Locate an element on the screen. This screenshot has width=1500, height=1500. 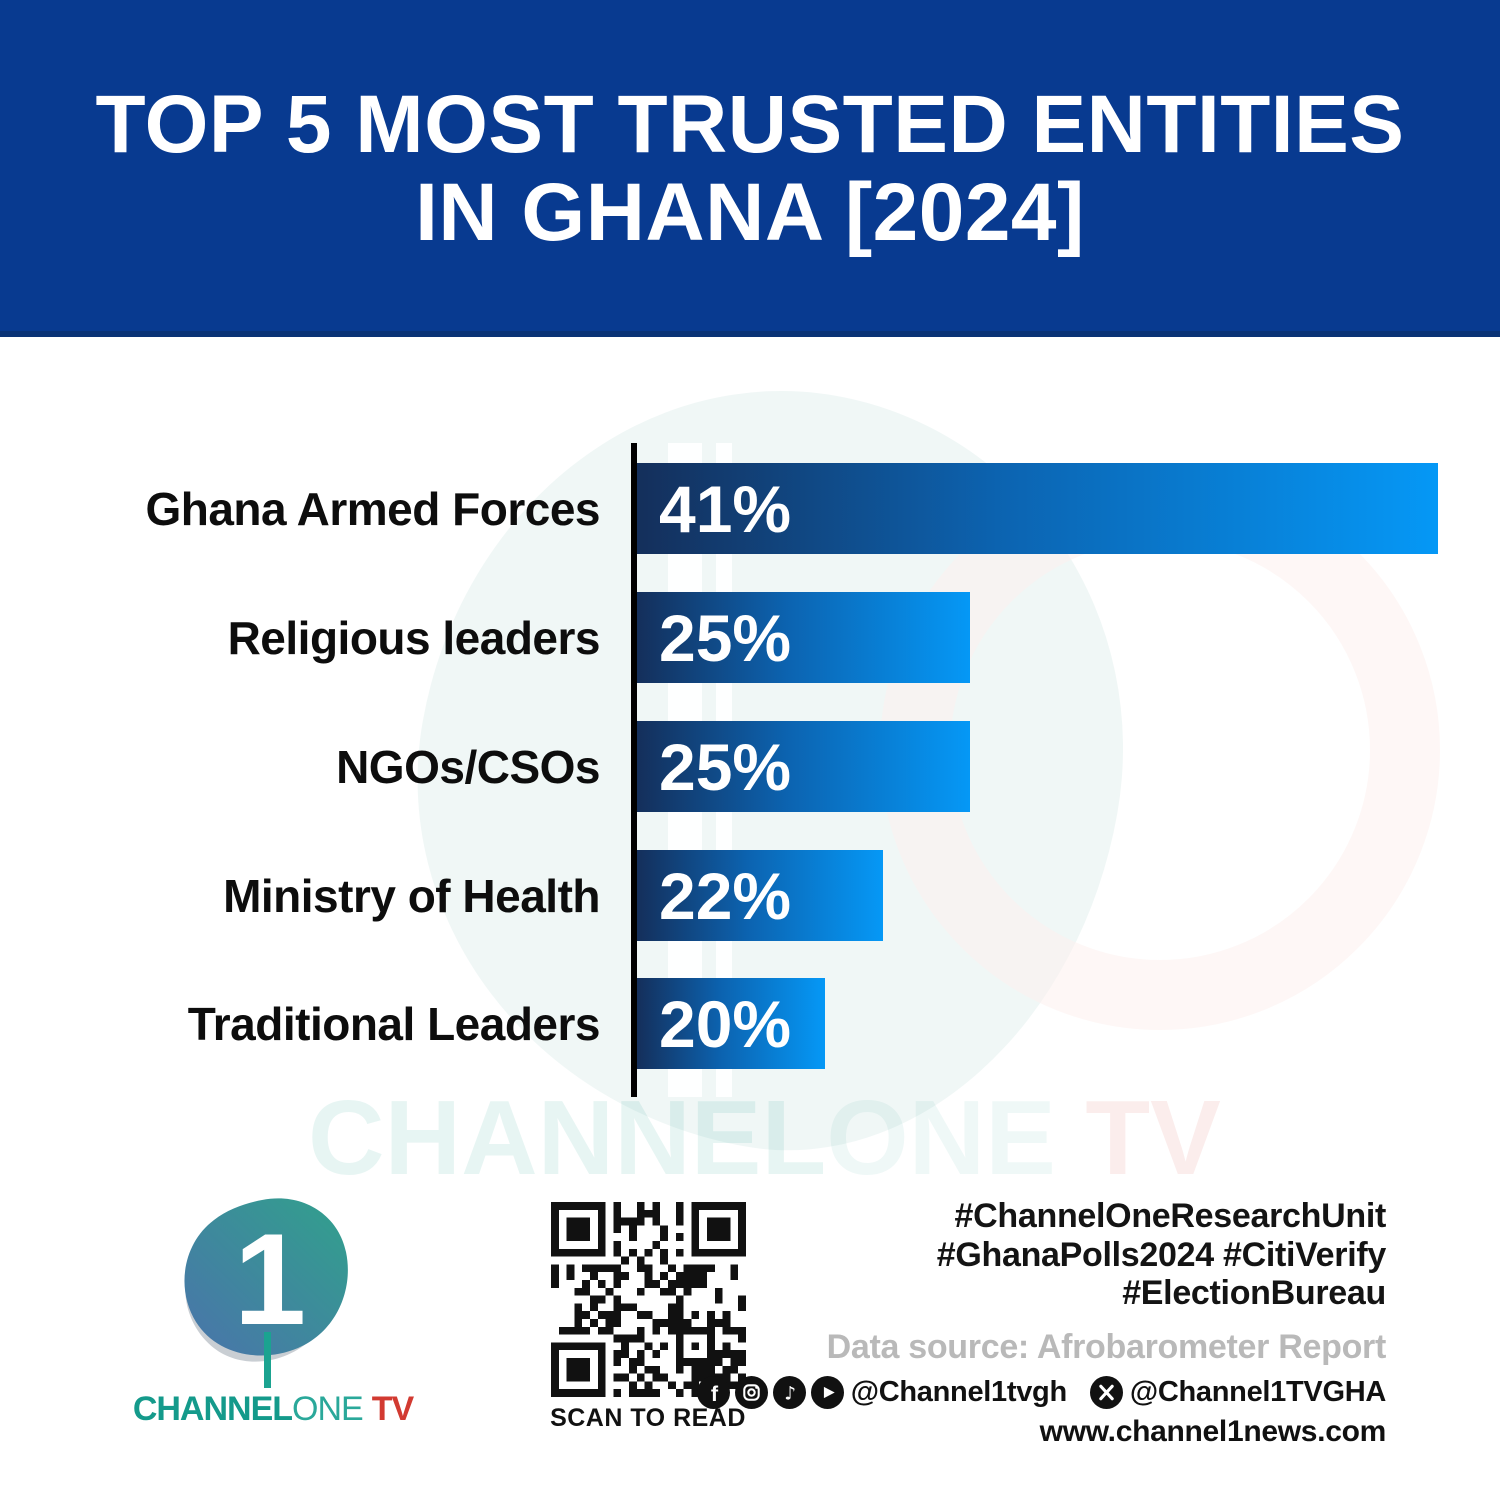
qr-code is located at coordinates (648, 1299).